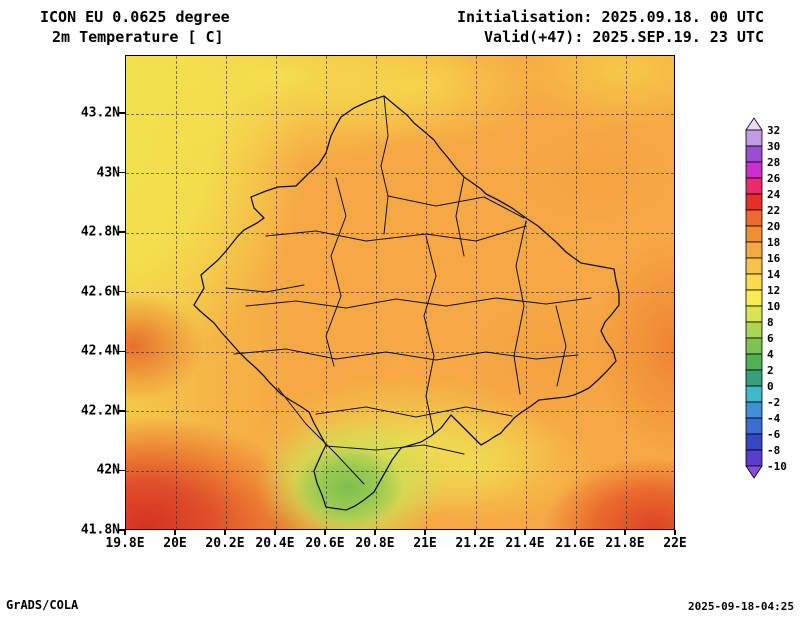 This screenshot has width=800, height=618. What do you see at coordinates (774, 194) in the screenshot?
I see `colorbar-label: 24` at bounding box center [774, 194].